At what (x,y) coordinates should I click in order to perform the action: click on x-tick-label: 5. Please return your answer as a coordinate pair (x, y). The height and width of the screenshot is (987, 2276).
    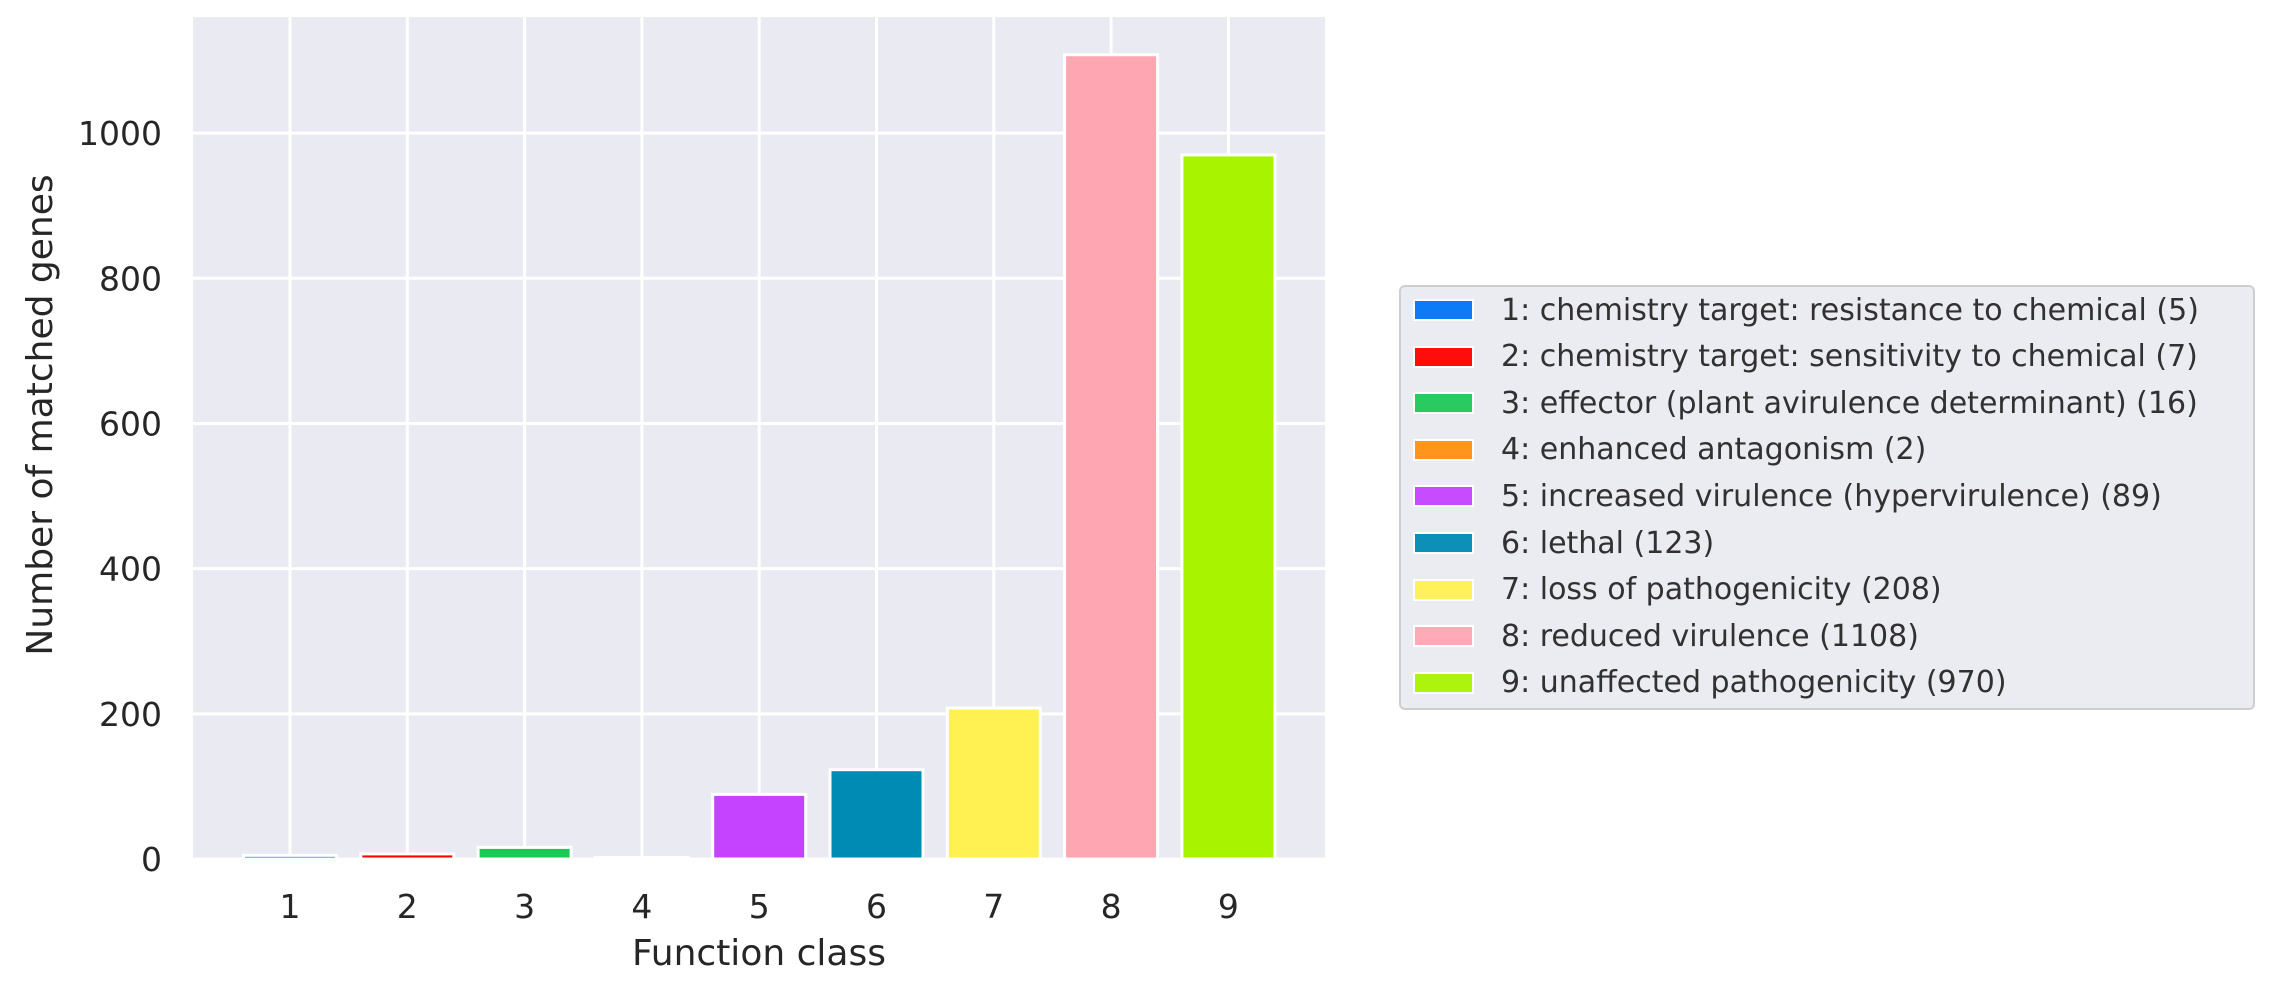
    Looking at the image, I should click on (759, 906).